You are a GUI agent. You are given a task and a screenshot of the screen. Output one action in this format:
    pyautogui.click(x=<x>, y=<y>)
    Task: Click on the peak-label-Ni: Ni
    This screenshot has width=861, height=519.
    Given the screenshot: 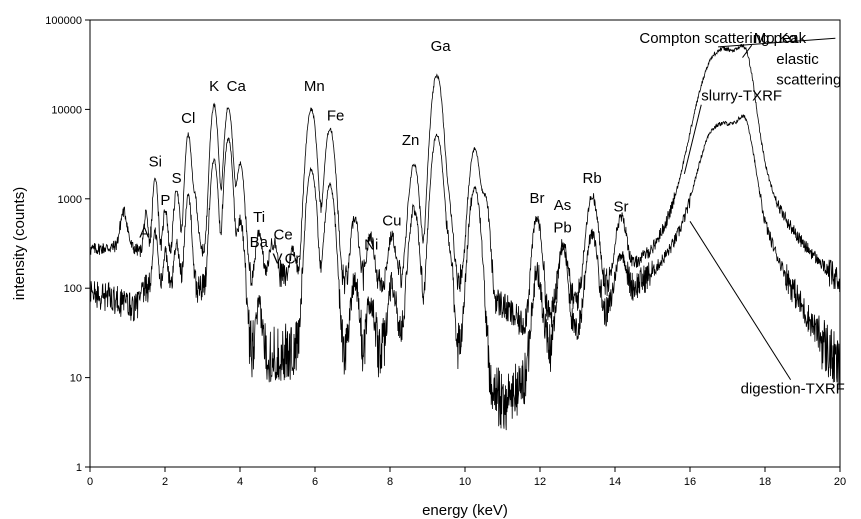 What is the action you would take?
    pyautogui.click(x=371, y=245)
    